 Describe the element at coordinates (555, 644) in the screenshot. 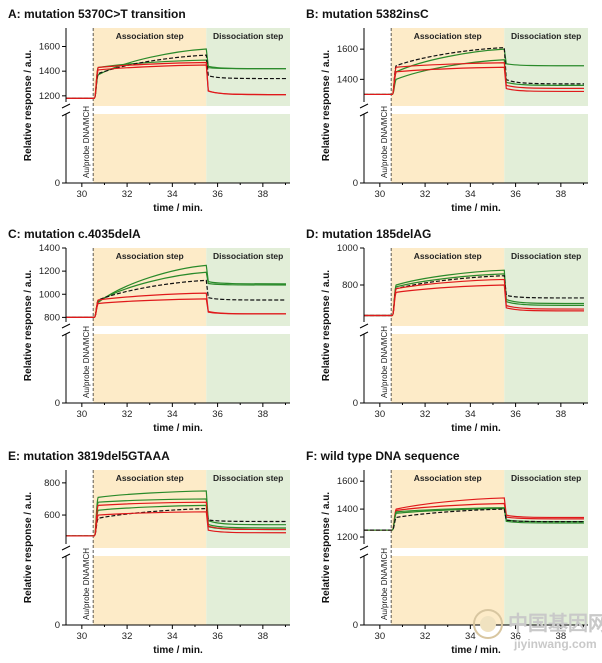

I see `watermark-latin-text: jiyinwang.com` at that location.